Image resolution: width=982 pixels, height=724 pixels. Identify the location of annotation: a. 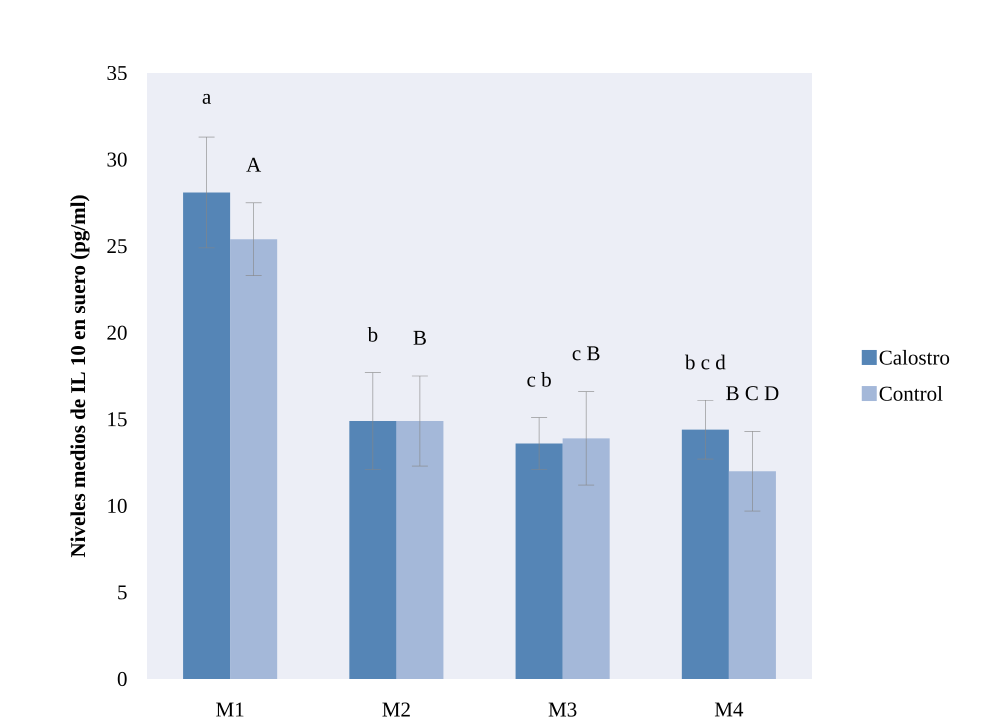
(206, 99).